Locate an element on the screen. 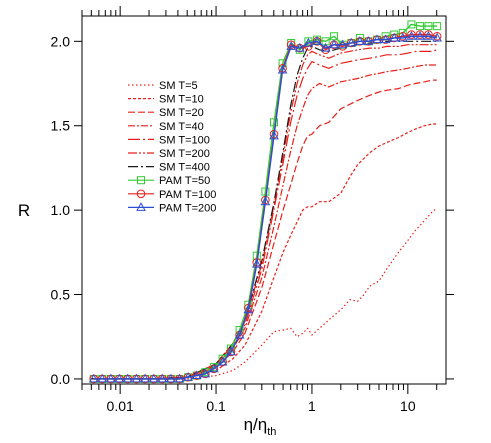 This screenshot has width=491, height=443. x-tick-label: 0.1 is located at coordinates (216, 406).